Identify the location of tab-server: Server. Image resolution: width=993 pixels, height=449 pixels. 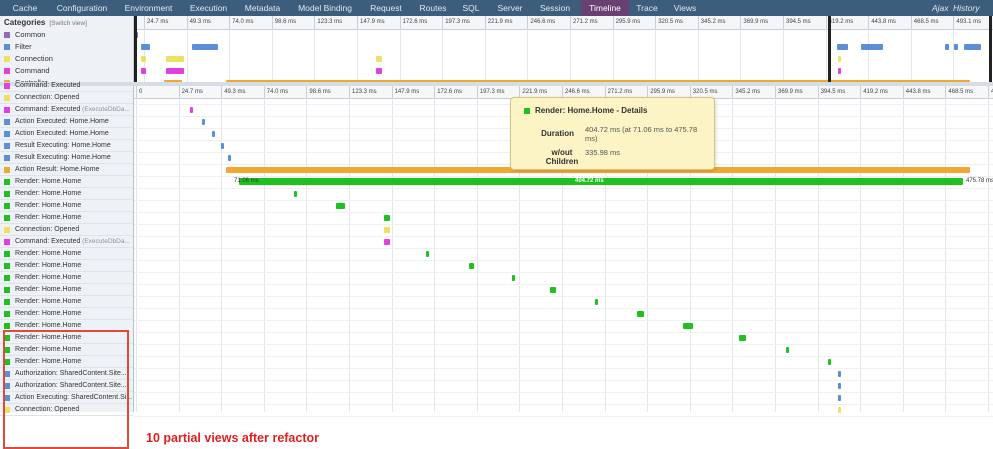
(510, 8).